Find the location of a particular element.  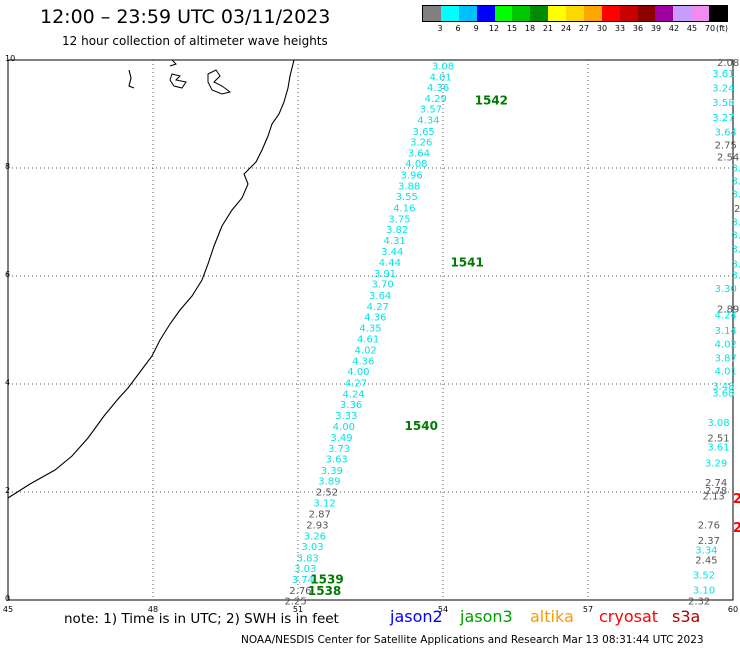

satellite-name-jason2: jason2 is located at coordinates (416, 616).